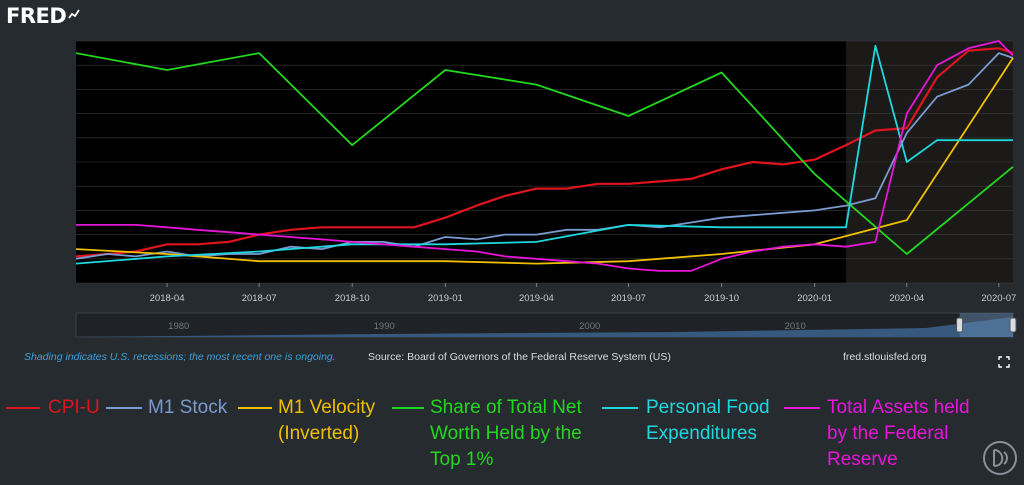 The image size is (1024, 485). What do you see at coordinates (188, 407) in the screenshot?
I see `legend-label: M1 Stock` at bounding box center [188, 407].